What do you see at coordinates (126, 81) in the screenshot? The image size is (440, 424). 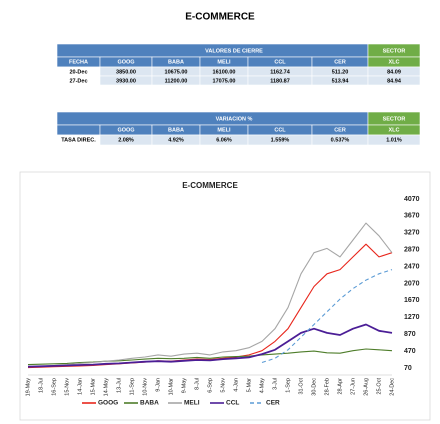 I see `table-value: 3930.00` at bounding box center [126, 81].